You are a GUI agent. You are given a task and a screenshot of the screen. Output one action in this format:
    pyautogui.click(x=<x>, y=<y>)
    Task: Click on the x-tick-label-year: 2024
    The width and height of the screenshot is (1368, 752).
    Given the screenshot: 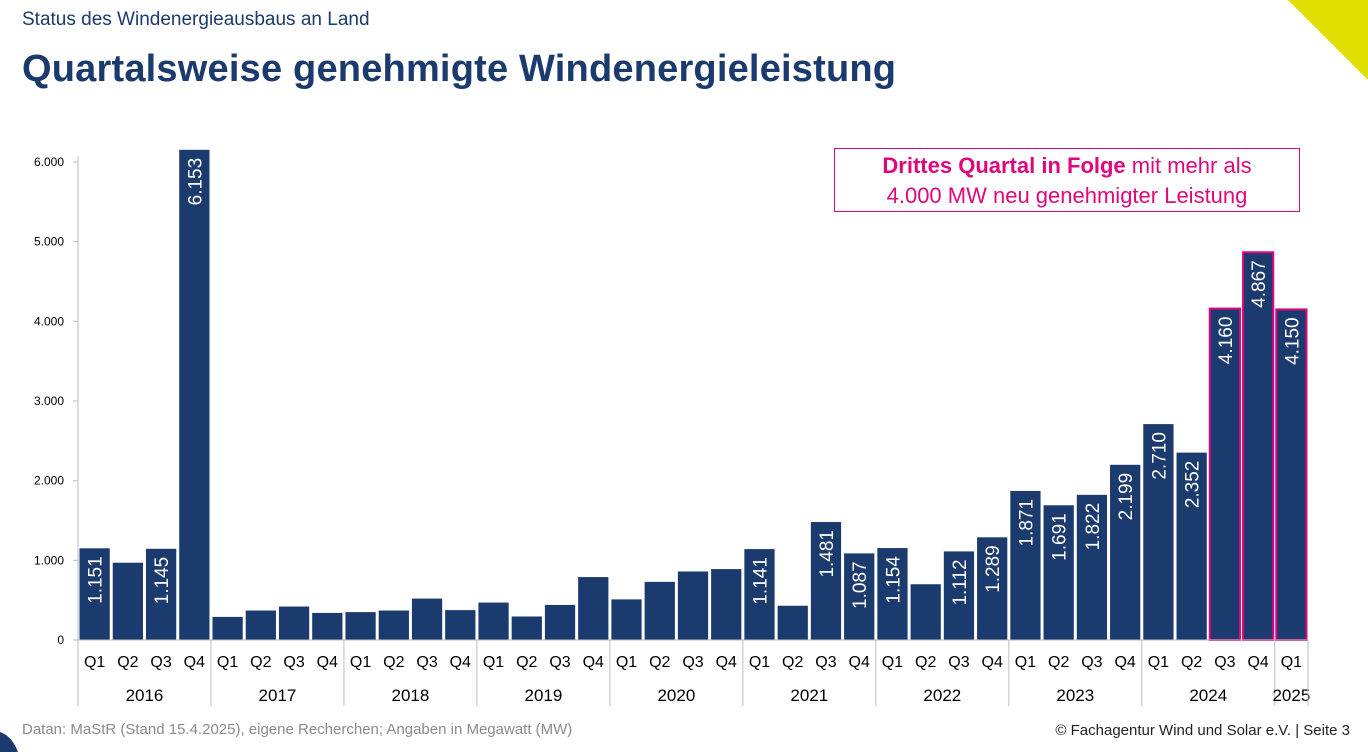 What is the action you would take?
    pyautogui.click(x=1208, y=695)
    